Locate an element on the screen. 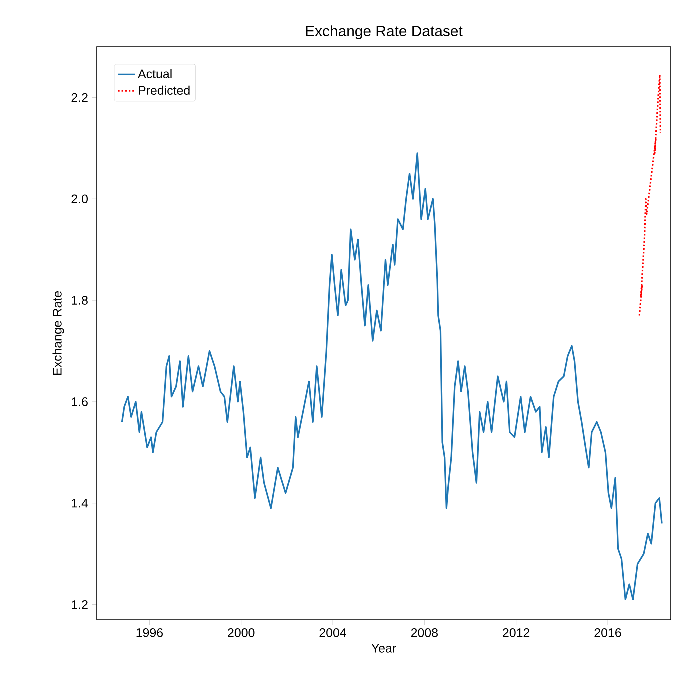 The width and height of the screenshot is (674, 684). chart-title: Exchange Rate Dataset is located at coordinates (384, 33).